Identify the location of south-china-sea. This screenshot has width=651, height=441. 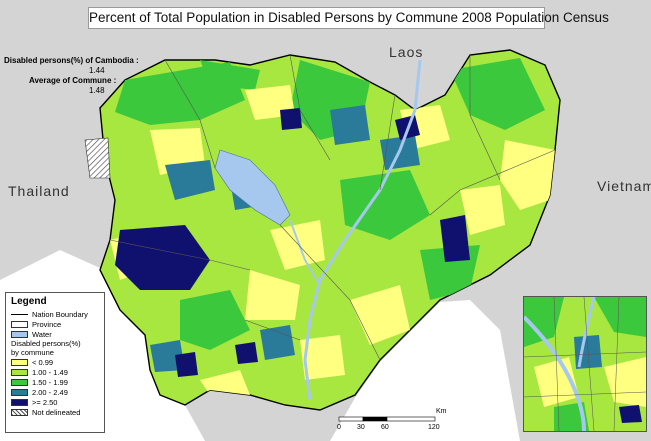
(425, 370).